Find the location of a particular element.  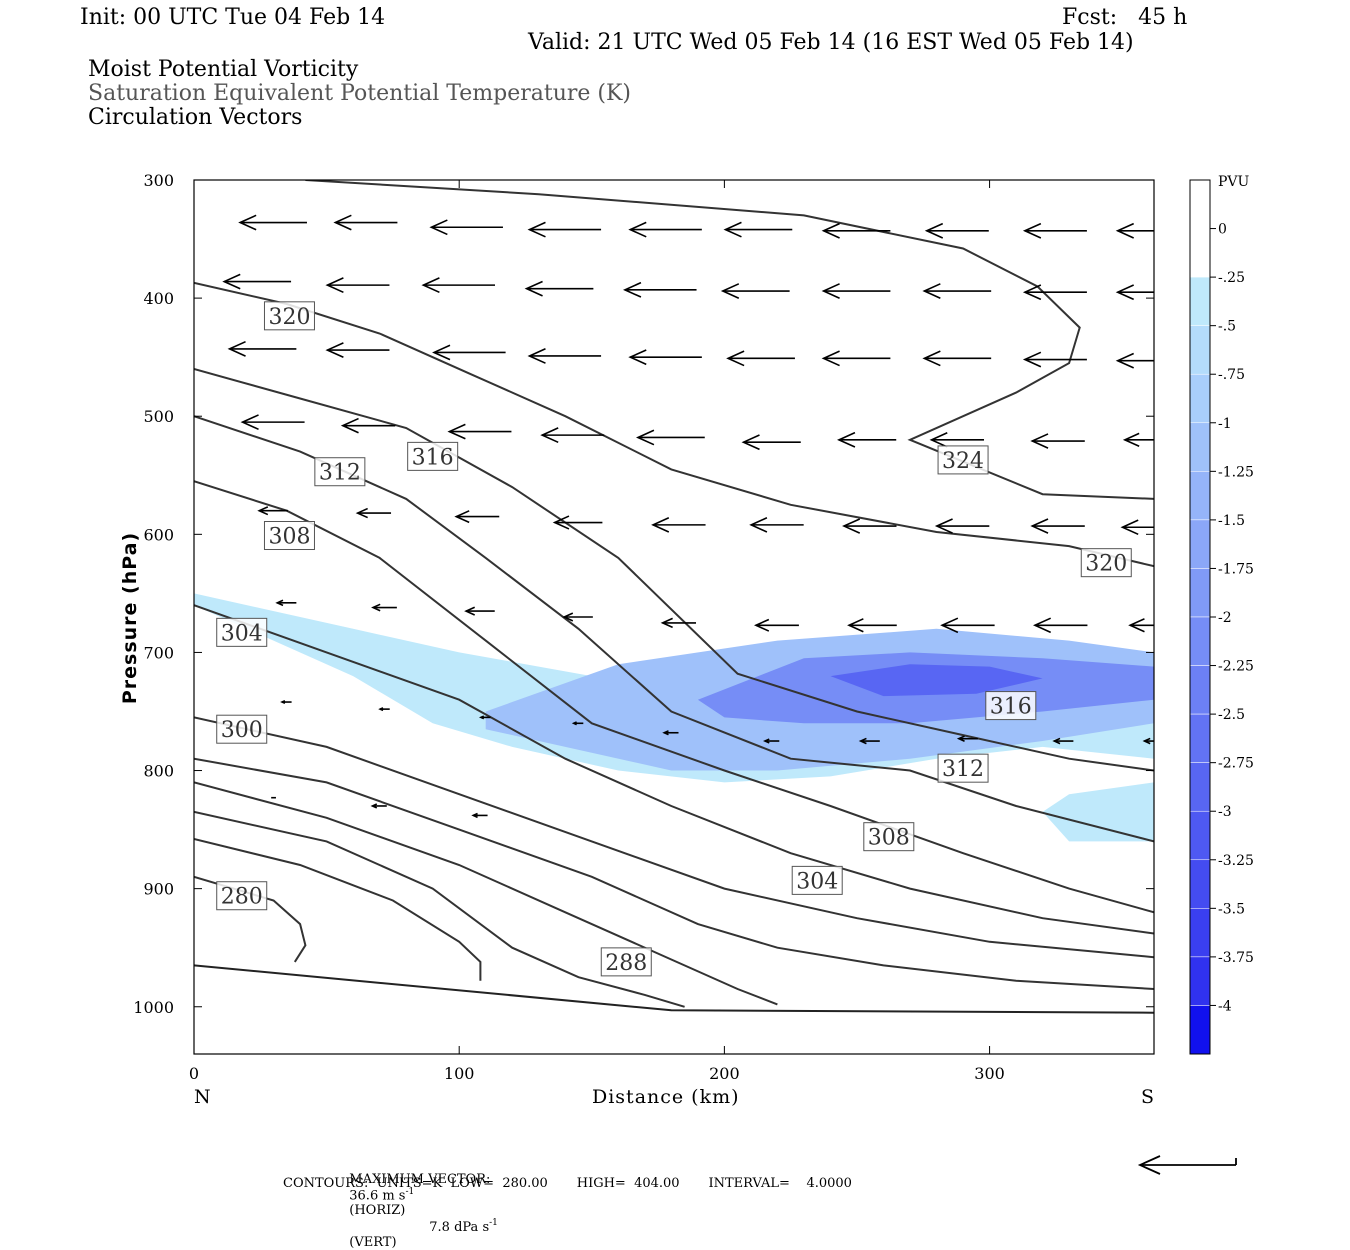

colorbar-units: PVU is located at coordinates (1234, 182).